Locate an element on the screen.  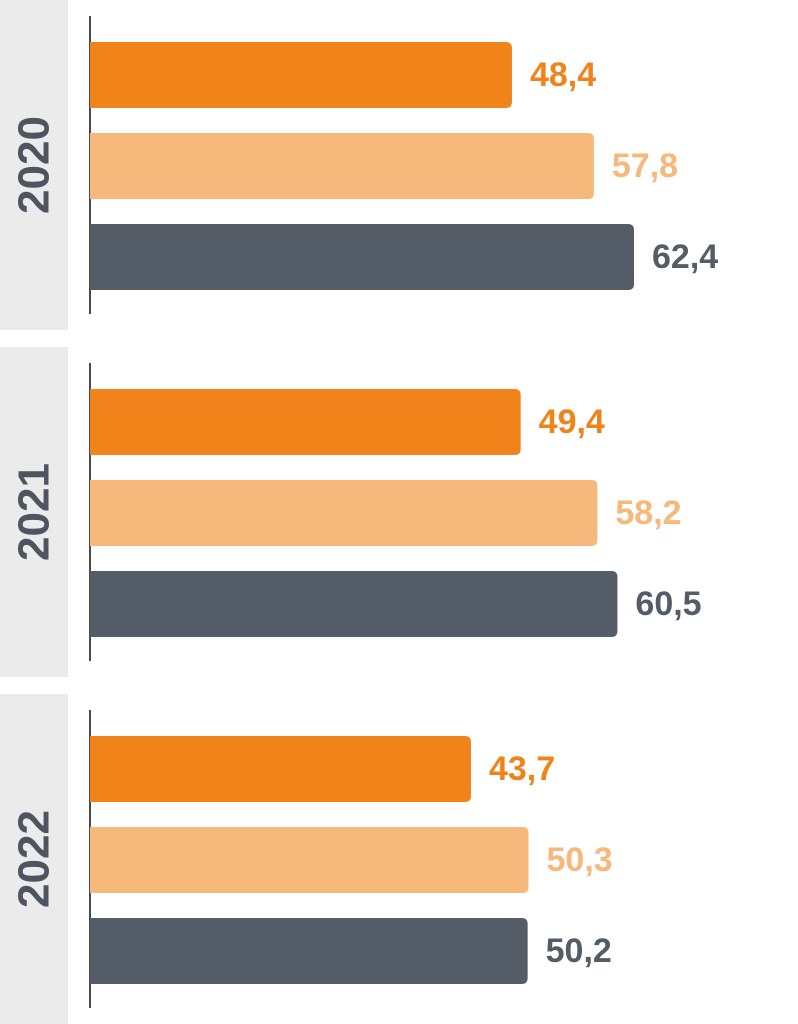
year-label: 2020 is located at coordinates (34, 165).